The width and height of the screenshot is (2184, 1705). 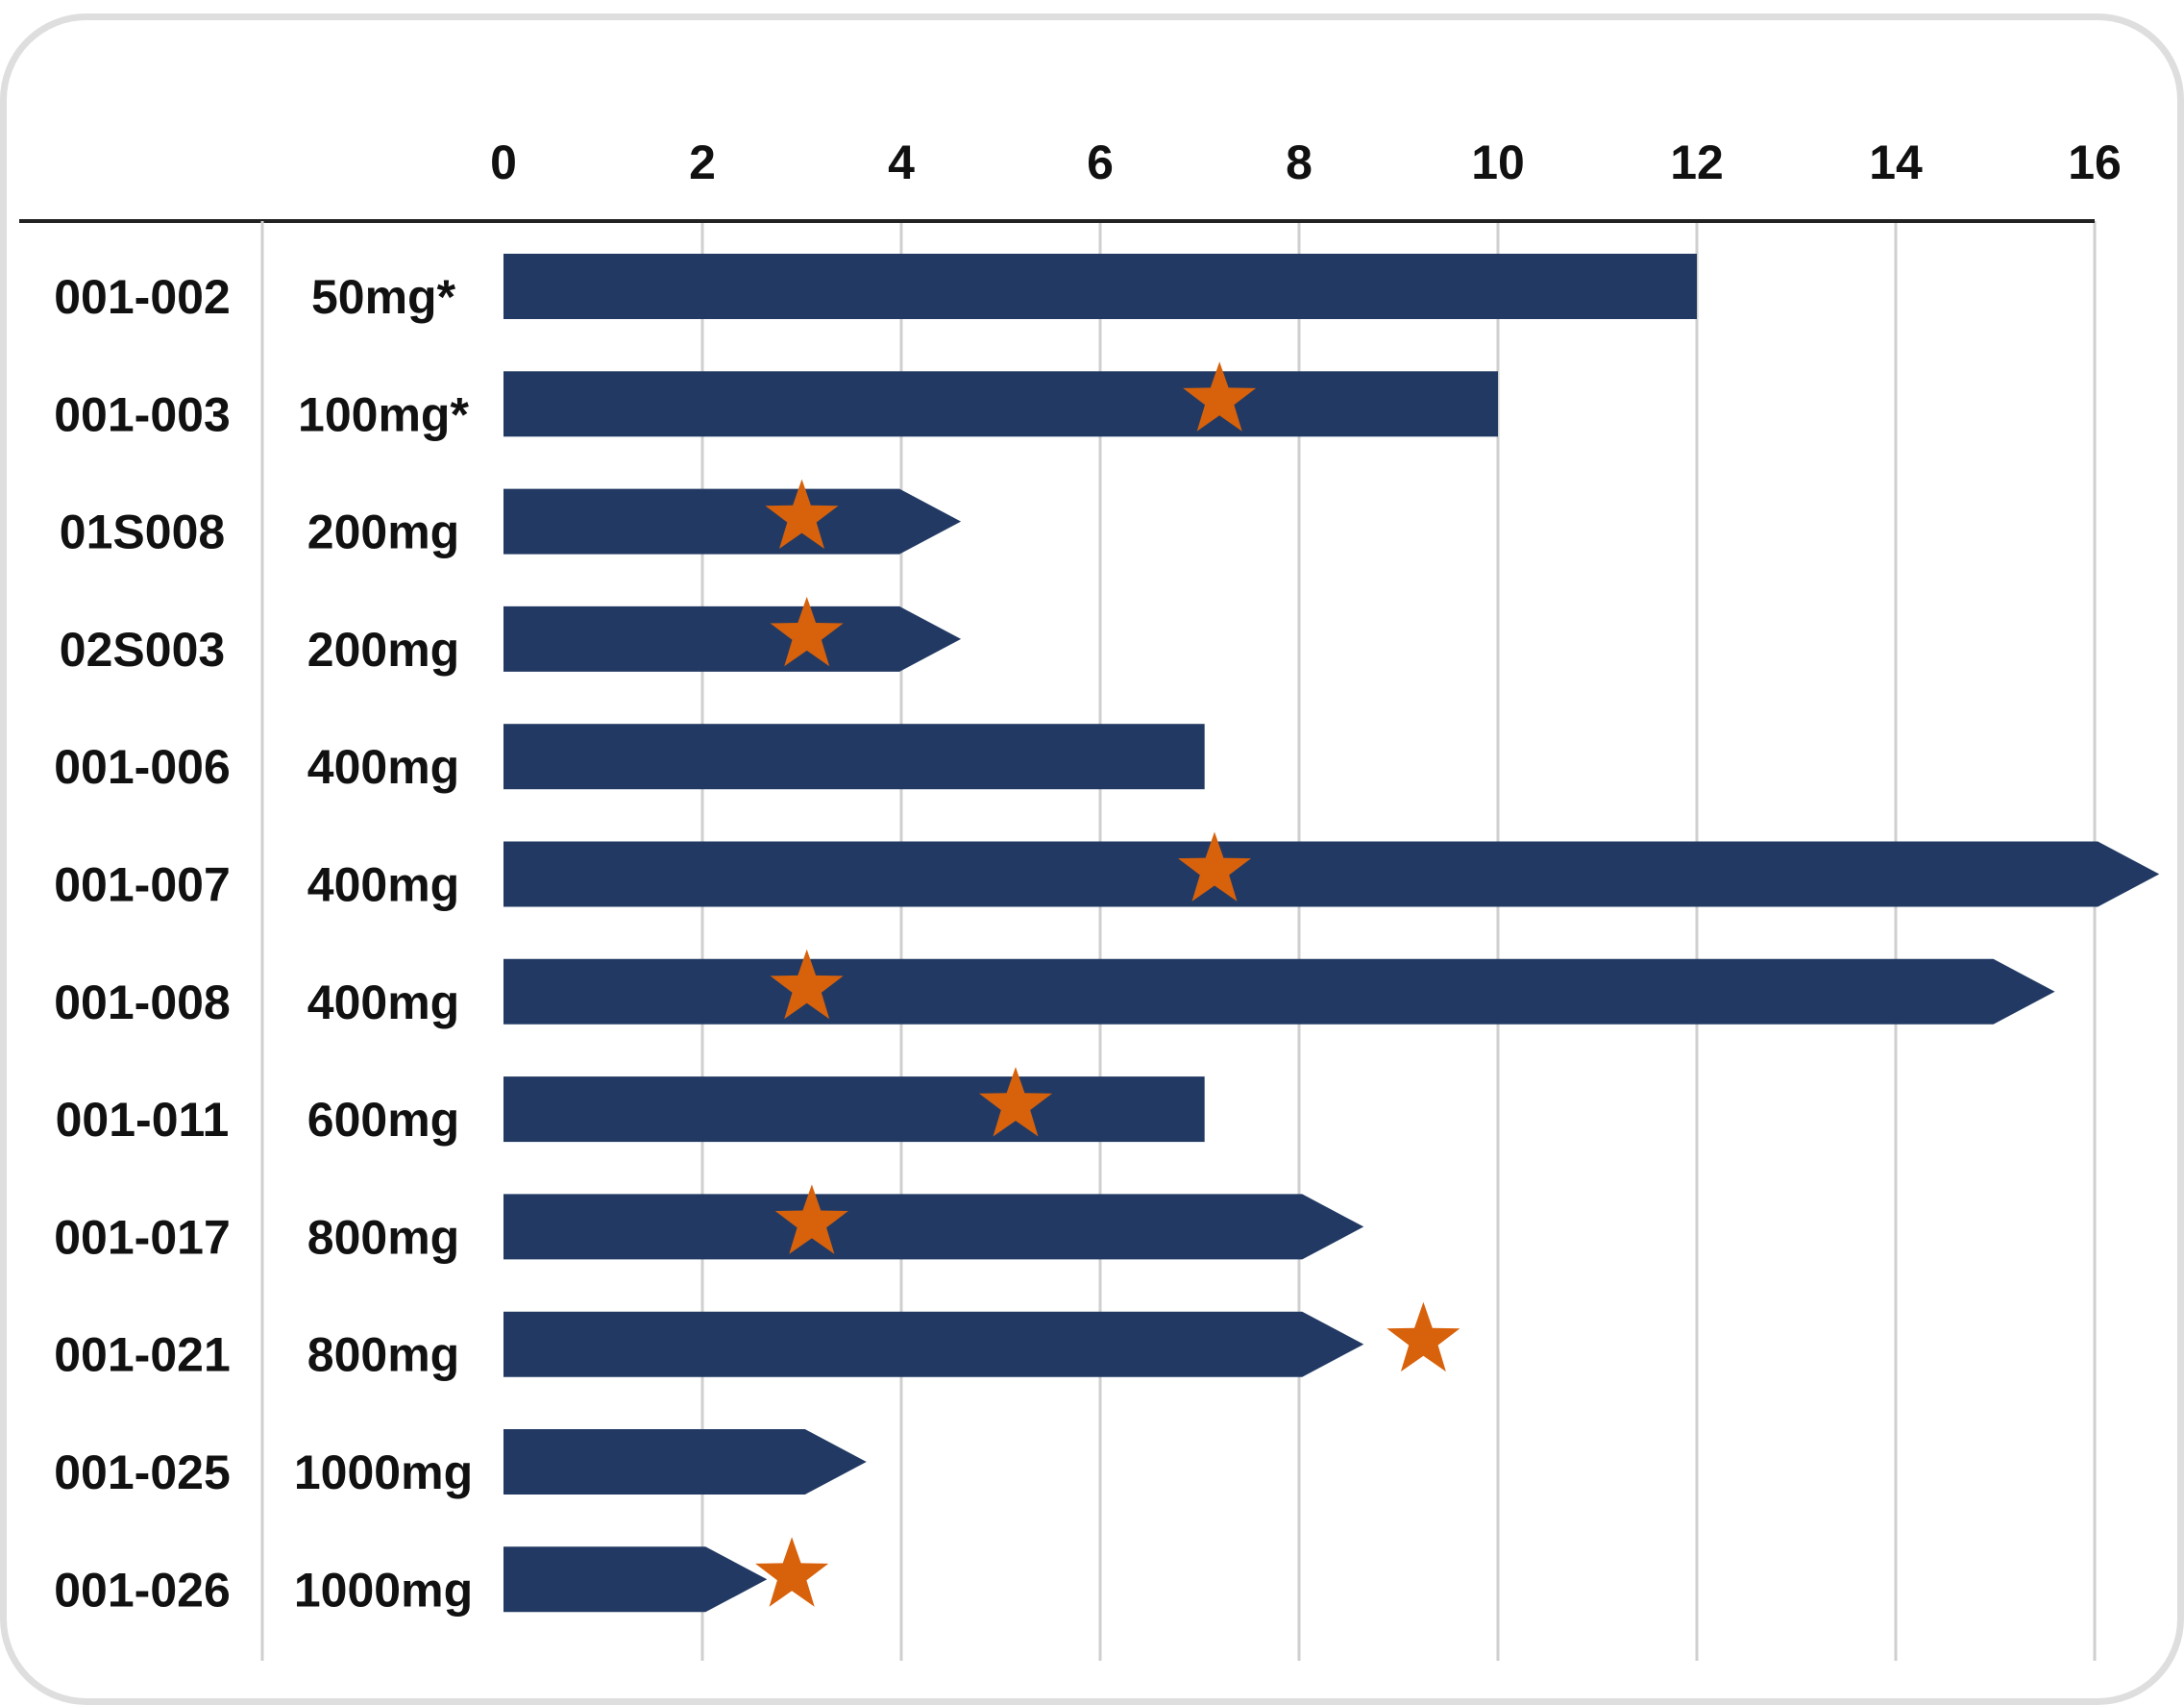 I want to click on row-id-label: 001-021, so click(x=143, y=1355).